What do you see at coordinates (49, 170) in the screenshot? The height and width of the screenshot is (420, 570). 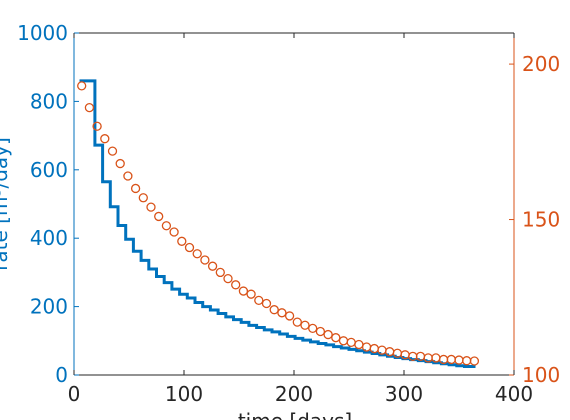 I see `y-left-tick-label: 600` at bounding box center [49, 170].